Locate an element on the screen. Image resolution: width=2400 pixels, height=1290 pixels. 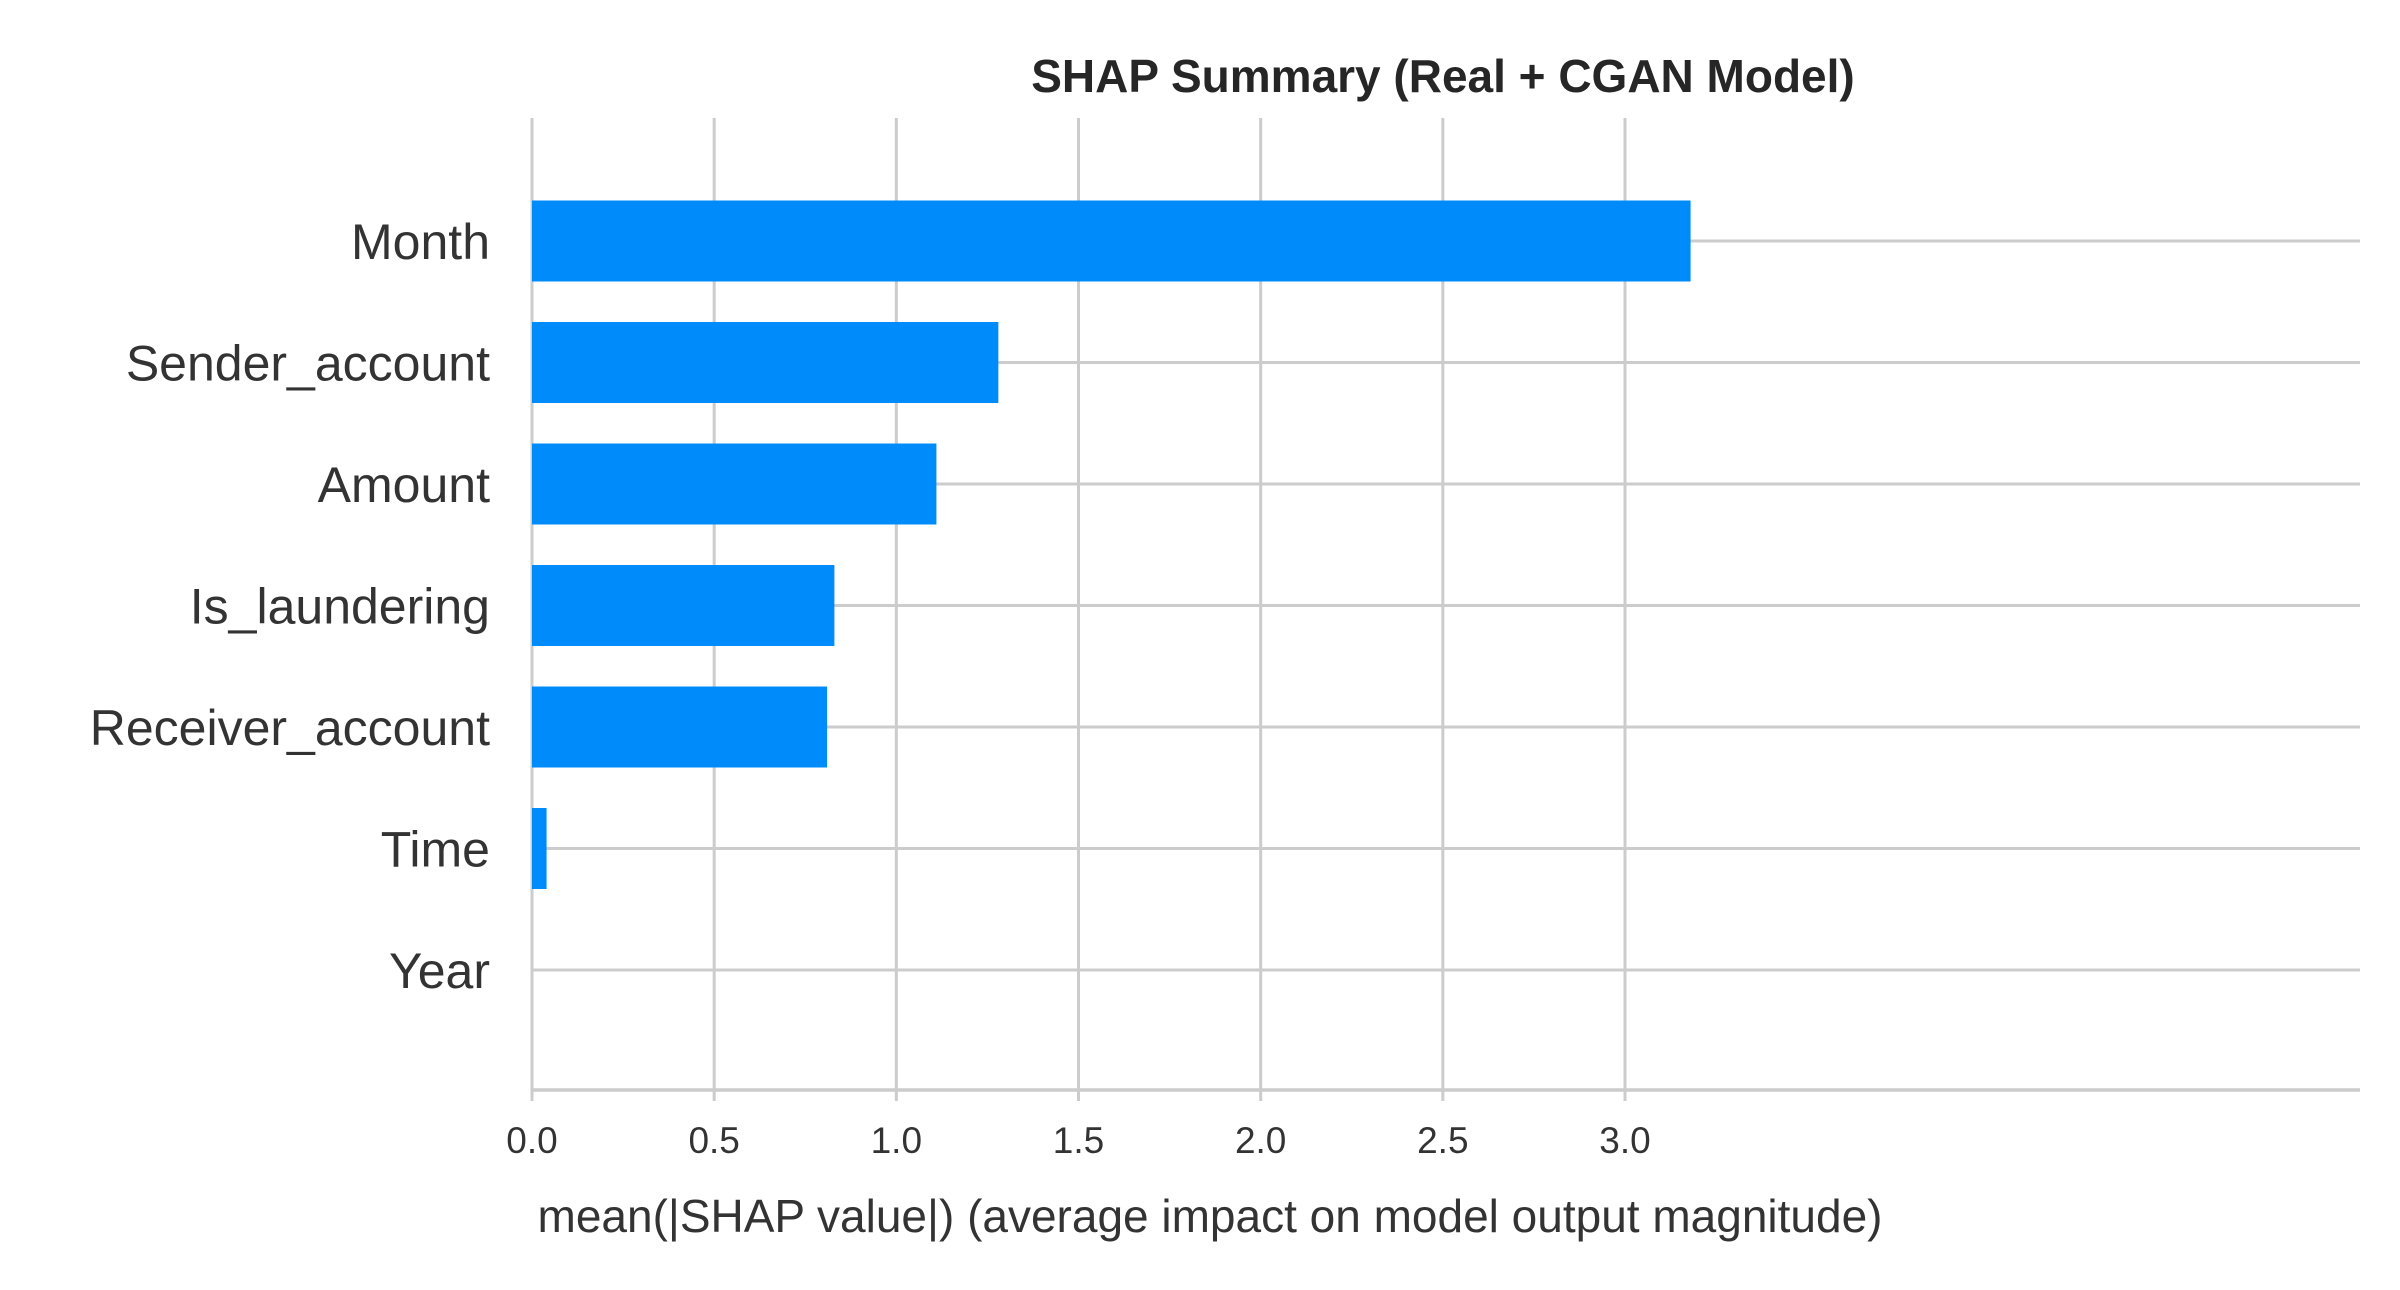
bar-month is located at coordinates (1111, 241).